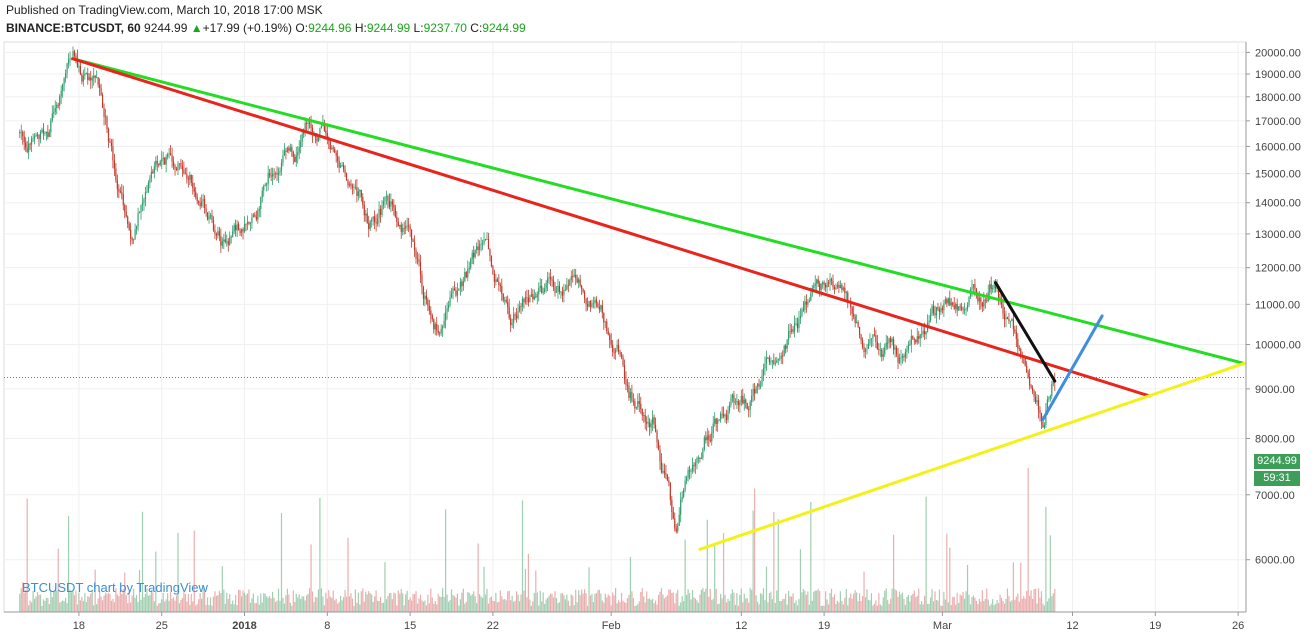 Image resolution: width=1312 pixels, height=637 pixels. I want to click on last-price-tag: 9244.99, so click(1277, 461).